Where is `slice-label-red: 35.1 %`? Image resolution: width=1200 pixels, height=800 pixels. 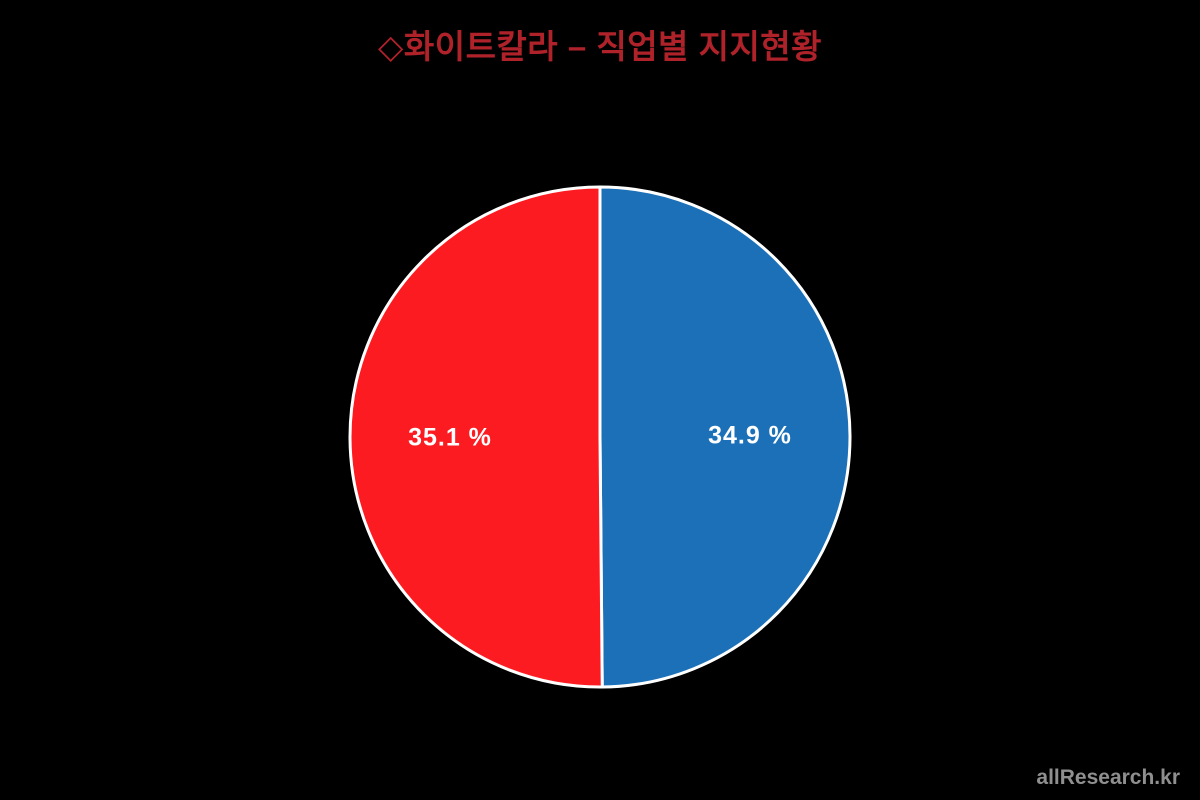
slice-label-red: 35.1 % is located at coordinates (450, 437).